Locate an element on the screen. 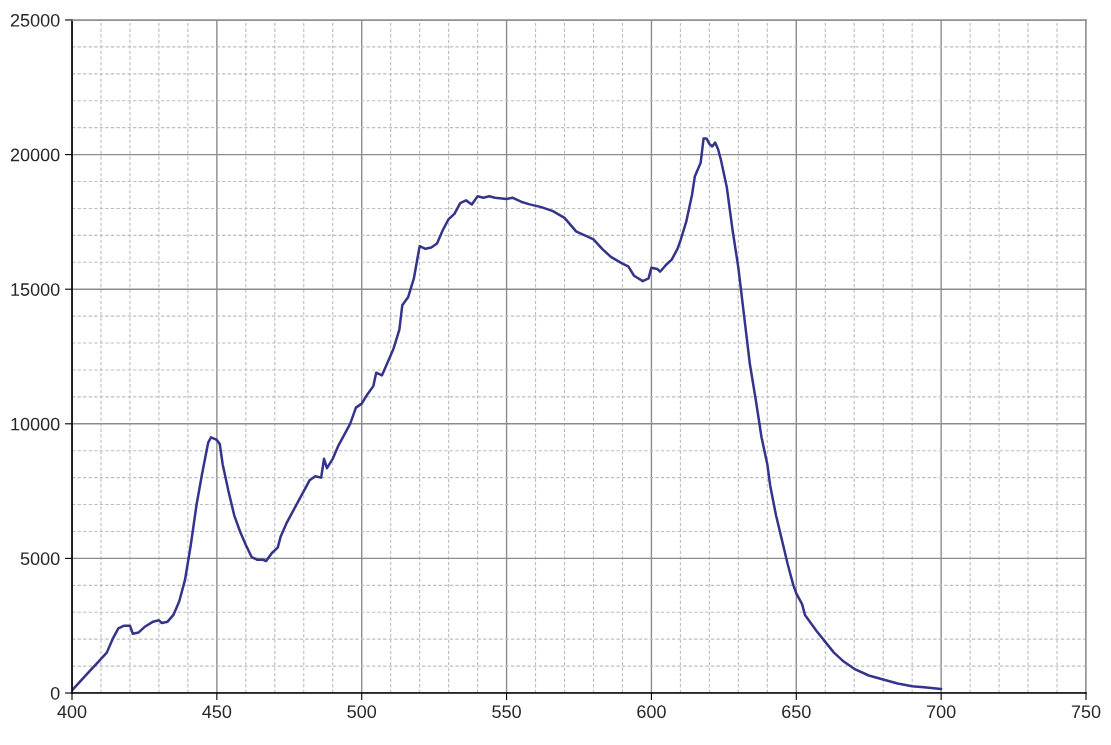 The image size is (1111, 745). x-tick-label: 750 is located at coordinates (1086, 712).